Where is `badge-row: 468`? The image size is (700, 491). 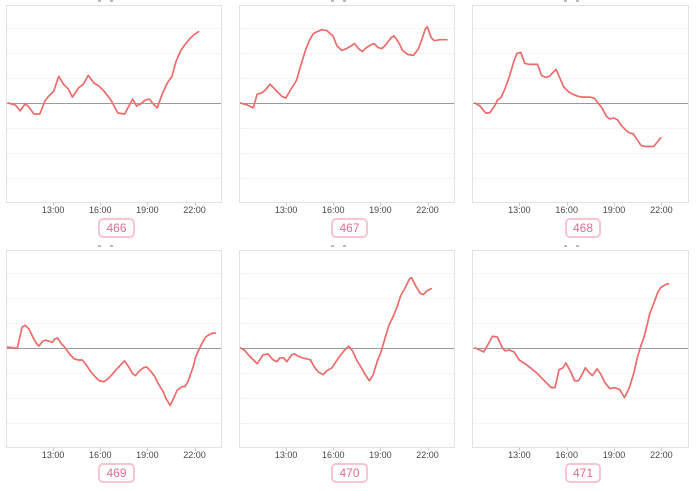
badge-row: 468 is located at coordinates (583, 228).